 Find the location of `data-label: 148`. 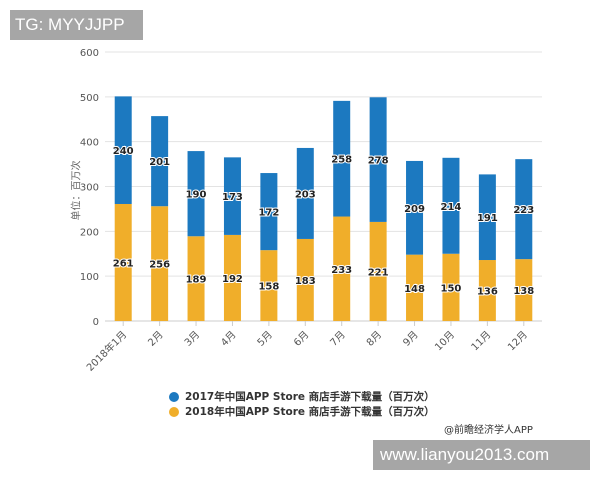

data-label: 148 is located at coordinates (414, 289).